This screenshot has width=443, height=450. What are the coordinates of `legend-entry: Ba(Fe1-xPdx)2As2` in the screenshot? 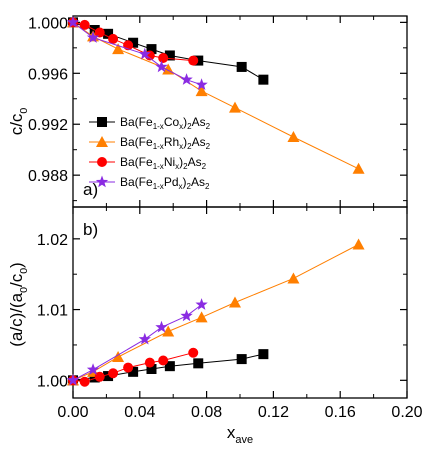 It's located at (165, 183).